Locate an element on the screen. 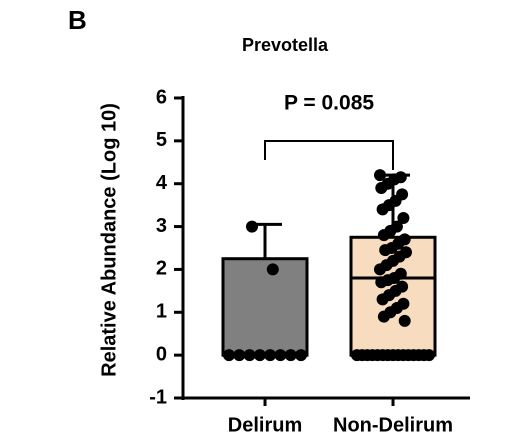 The image size is (530, 443). y-axis-label: Relative Abundance (Log 10) is located at coordinates (109, 240).